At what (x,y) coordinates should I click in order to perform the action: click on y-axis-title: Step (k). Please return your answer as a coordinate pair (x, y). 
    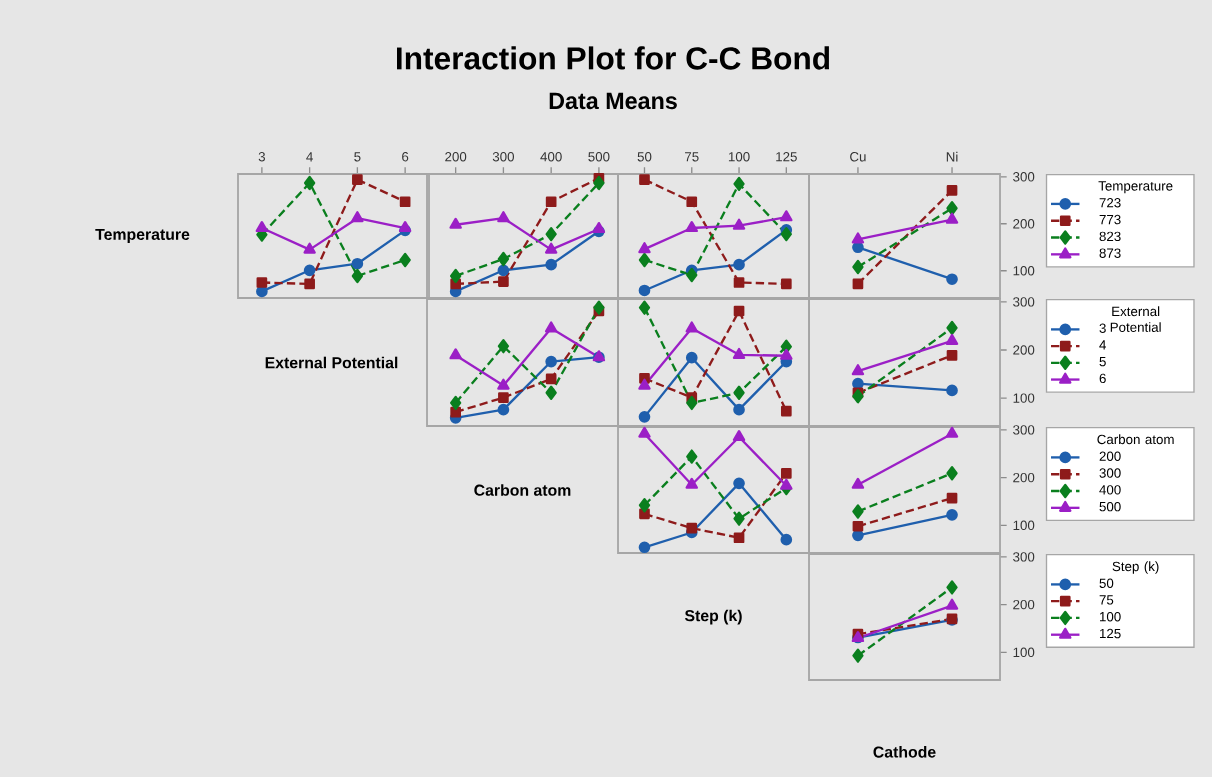
    Looking at the image, I should click on (713, 617).